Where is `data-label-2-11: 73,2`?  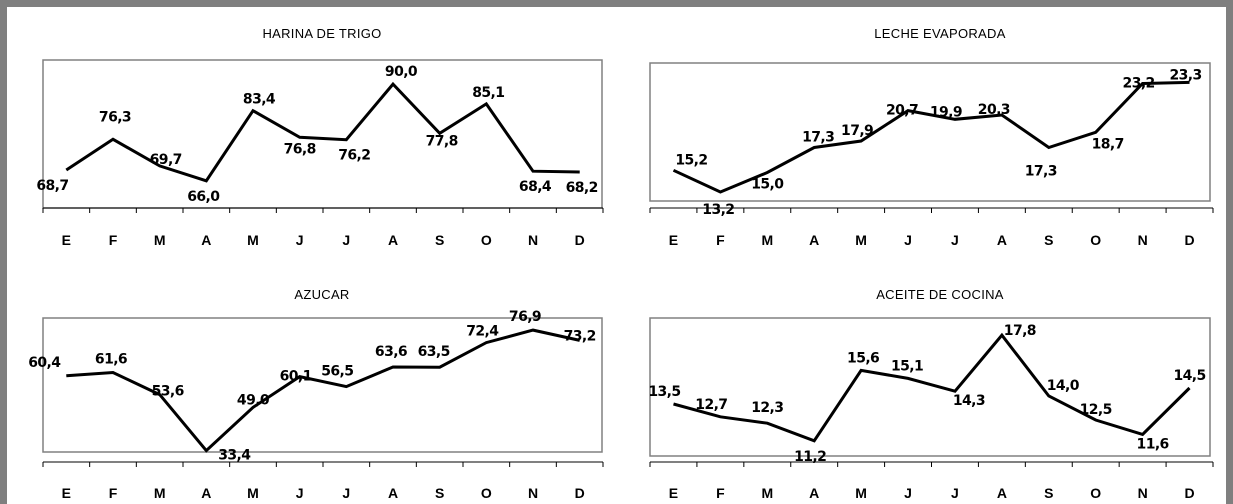
data-label-2-11: 73,2 is located at coordinates (580, 336).